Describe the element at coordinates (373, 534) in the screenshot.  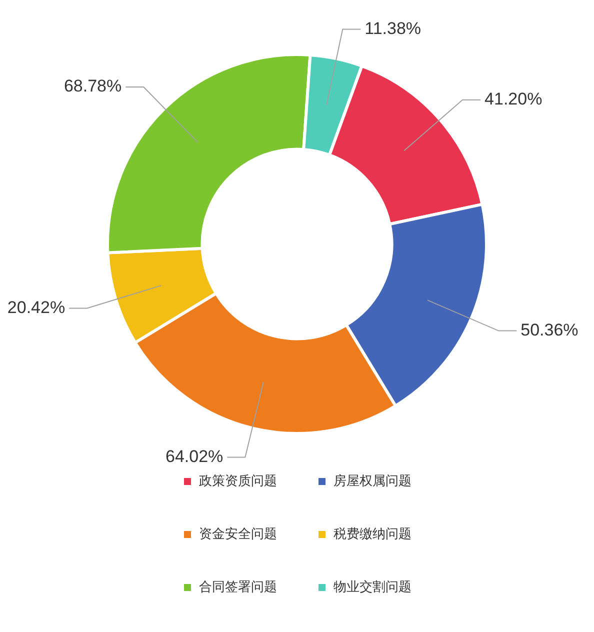
I see `legend-label: 税费缴纳问题` at that location.